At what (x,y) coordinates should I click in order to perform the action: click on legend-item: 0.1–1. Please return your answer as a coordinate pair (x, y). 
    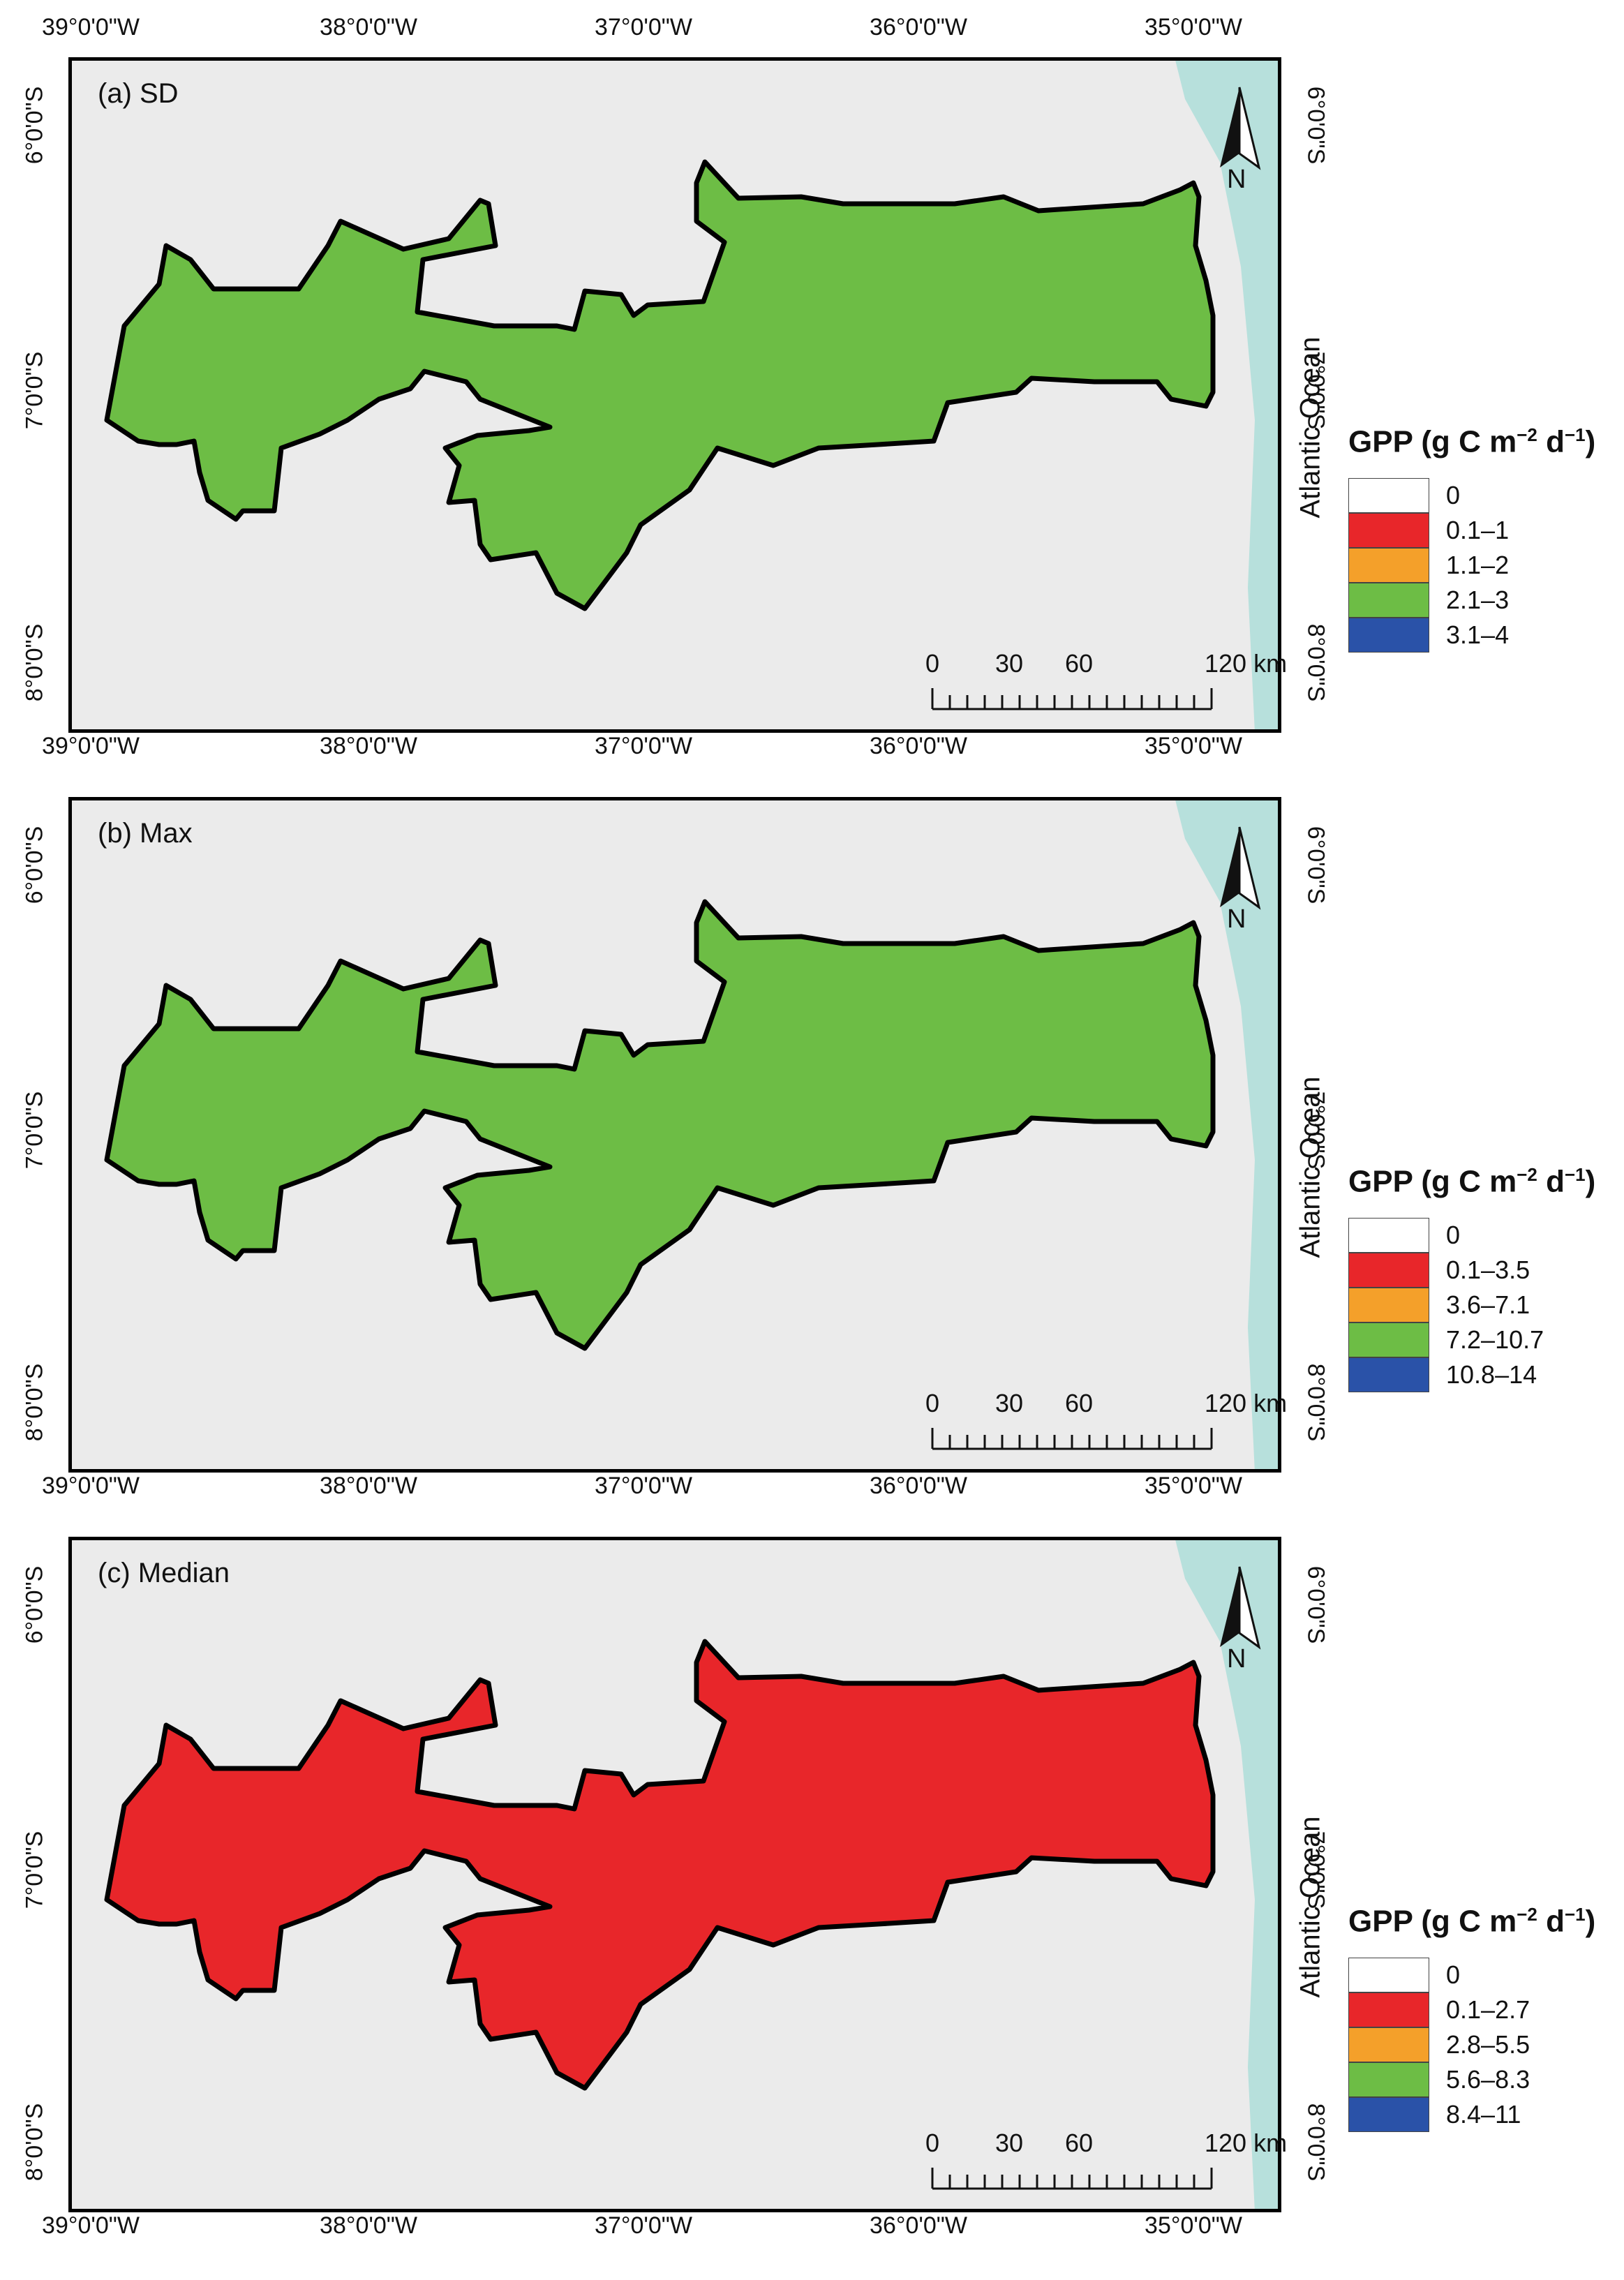
    Looking at the image, I should click on (1471, 530).